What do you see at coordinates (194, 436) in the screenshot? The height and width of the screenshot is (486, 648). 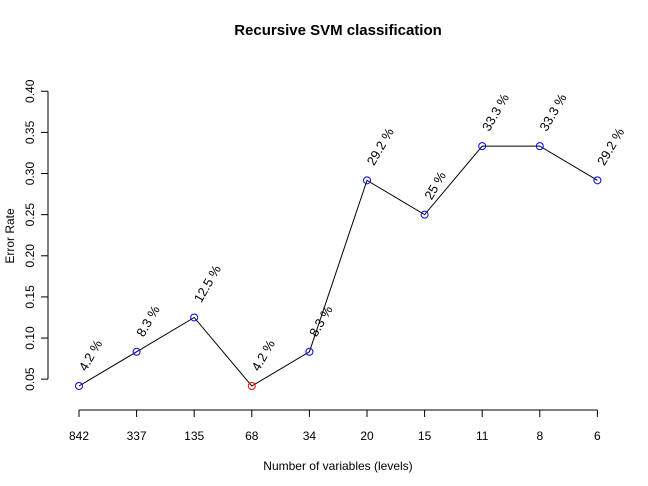 I see `x-tick-label: 135` at bounding box center [194, 436].